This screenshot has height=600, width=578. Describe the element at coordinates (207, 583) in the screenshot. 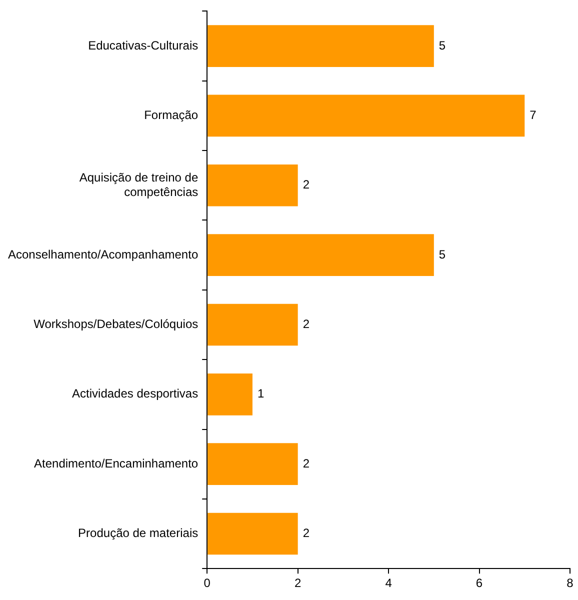

I see `x-tick-label: 0` at that location.